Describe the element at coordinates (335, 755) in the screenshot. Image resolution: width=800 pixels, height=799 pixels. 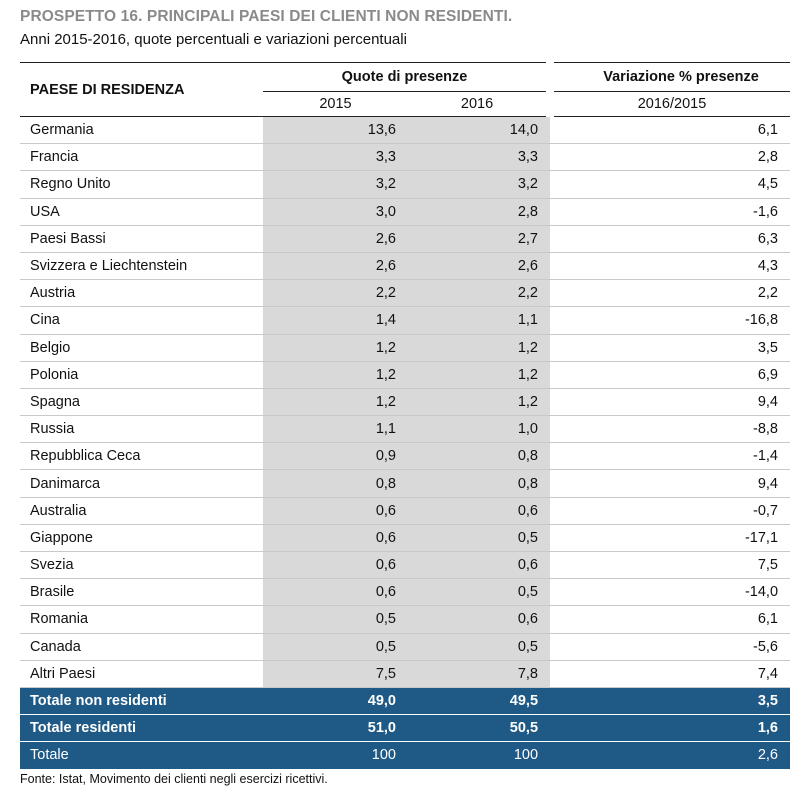
I see `value-2015-cell: 100` at that location.